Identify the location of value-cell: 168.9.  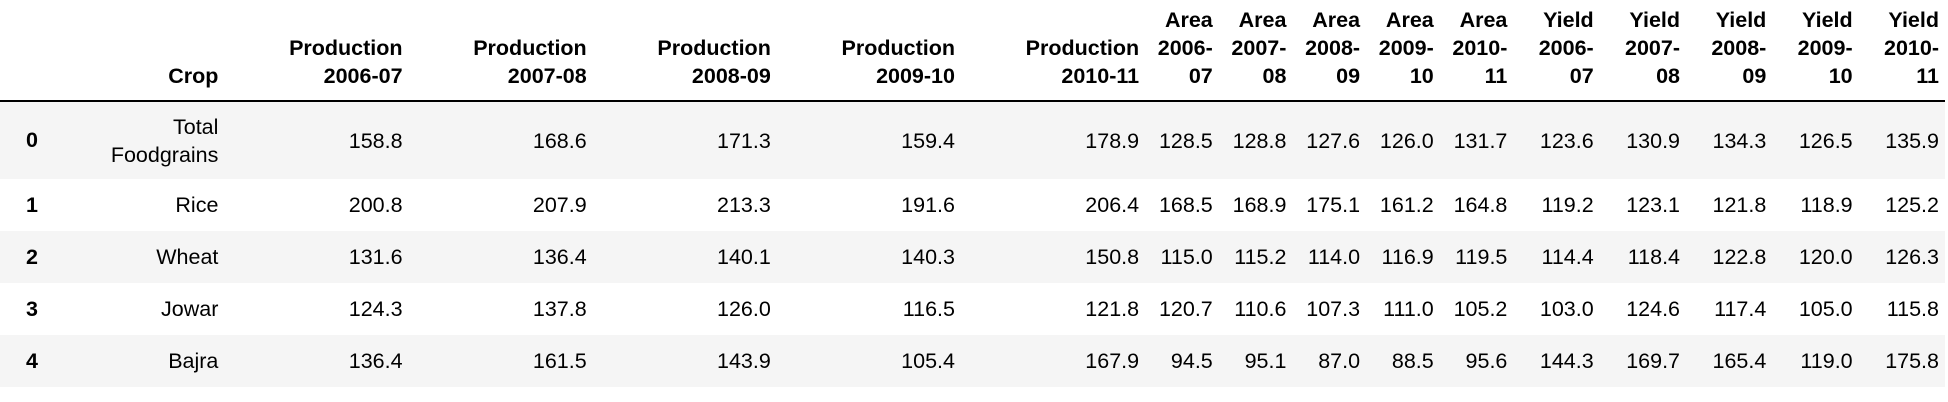
(1259, 205).